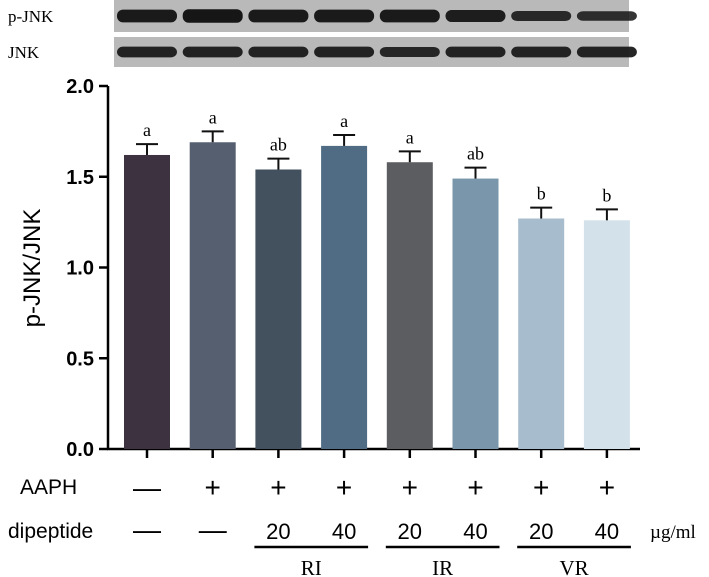  I want to click on blot-label: p-JNK, so click(31, 16).